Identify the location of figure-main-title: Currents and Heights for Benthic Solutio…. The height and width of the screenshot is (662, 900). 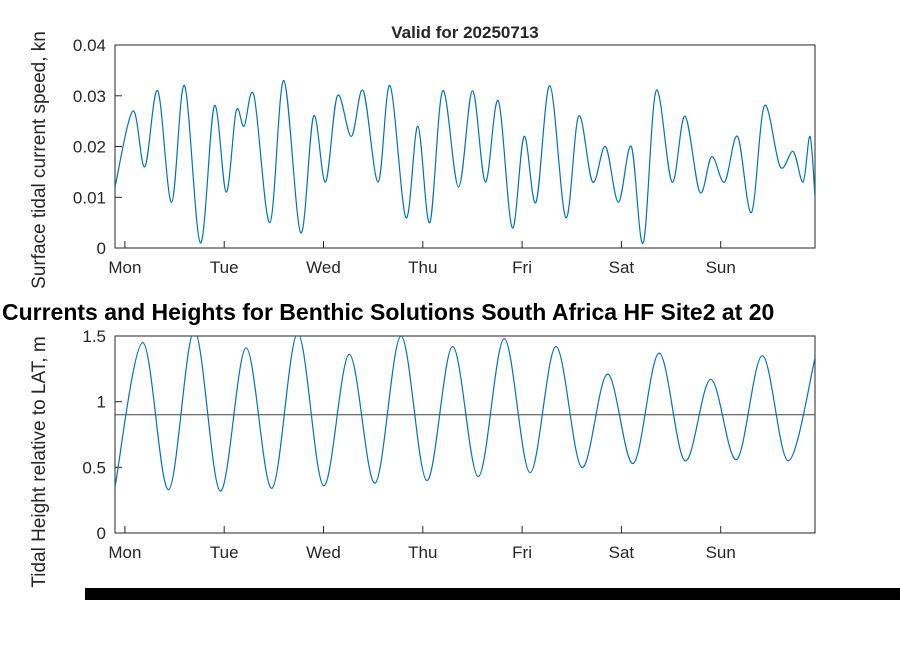
(388, 312).